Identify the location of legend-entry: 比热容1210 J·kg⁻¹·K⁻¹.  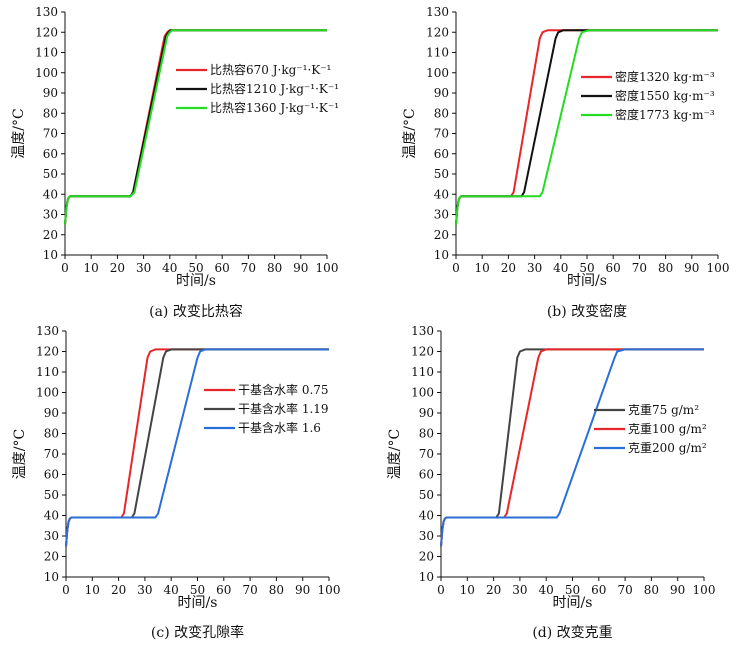
(274, 88).